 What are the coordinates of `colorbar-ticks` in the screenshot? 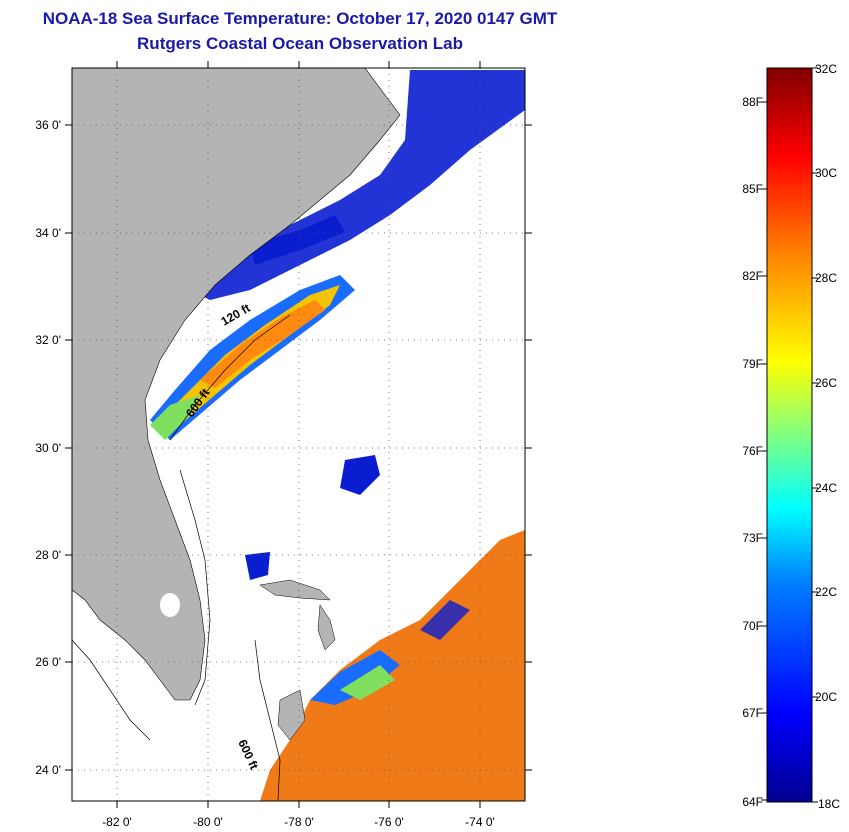 It's located at (789, 435).